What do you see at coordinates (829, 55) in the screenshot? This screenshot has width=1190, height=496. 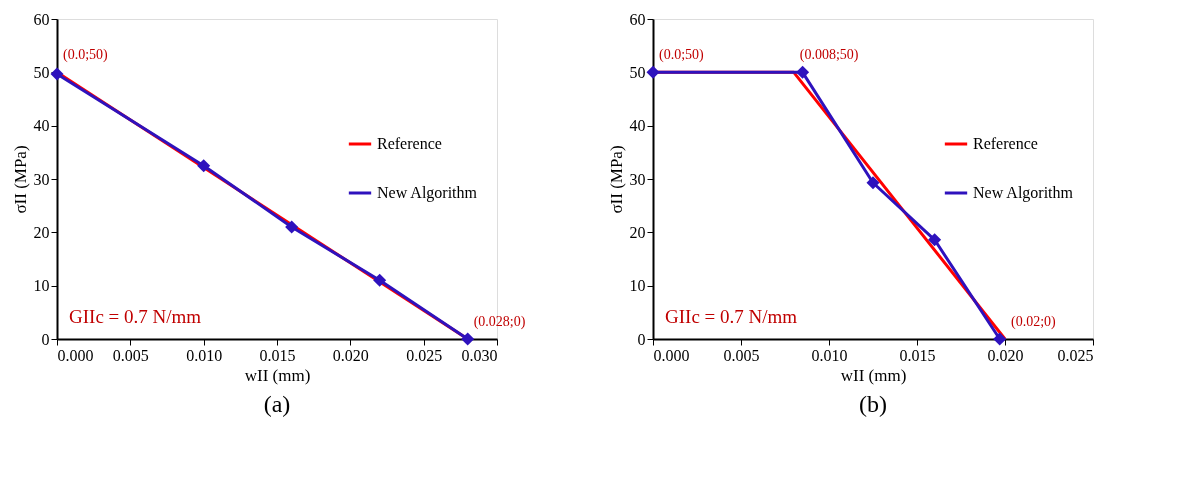 I see `annotation: (0.008;50)` at bounding box center [829, 55].